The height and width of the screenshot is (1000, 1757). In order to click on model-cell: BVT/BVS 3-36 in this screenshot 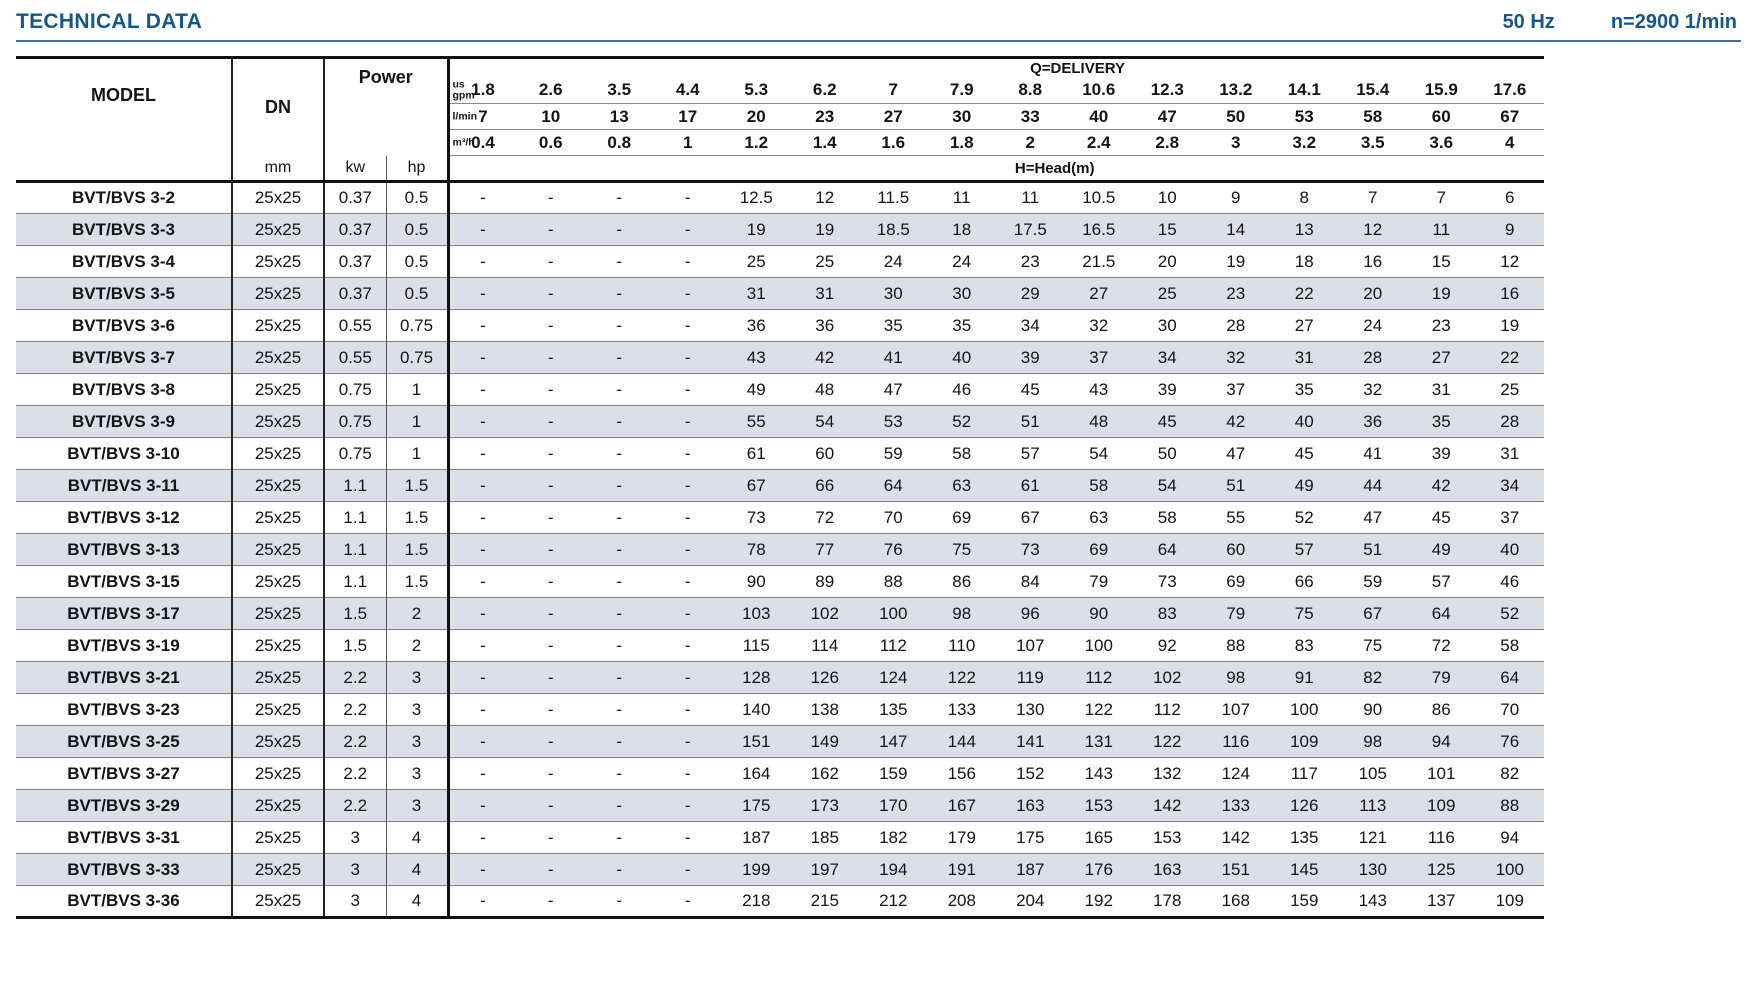, I will do `click(124, 902)`.